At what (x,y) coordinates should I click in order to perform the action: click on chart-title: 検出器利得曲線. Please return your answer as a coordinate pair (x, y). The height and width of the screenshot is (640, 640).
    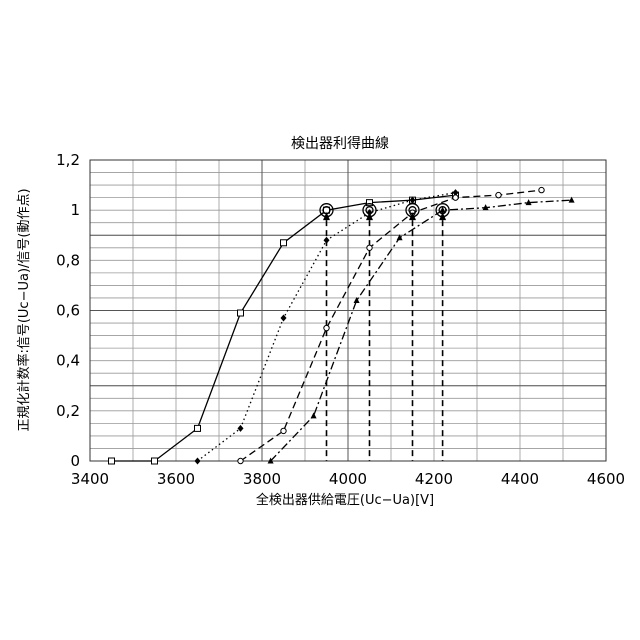
    Looking at the image, I should click on (340, 143).